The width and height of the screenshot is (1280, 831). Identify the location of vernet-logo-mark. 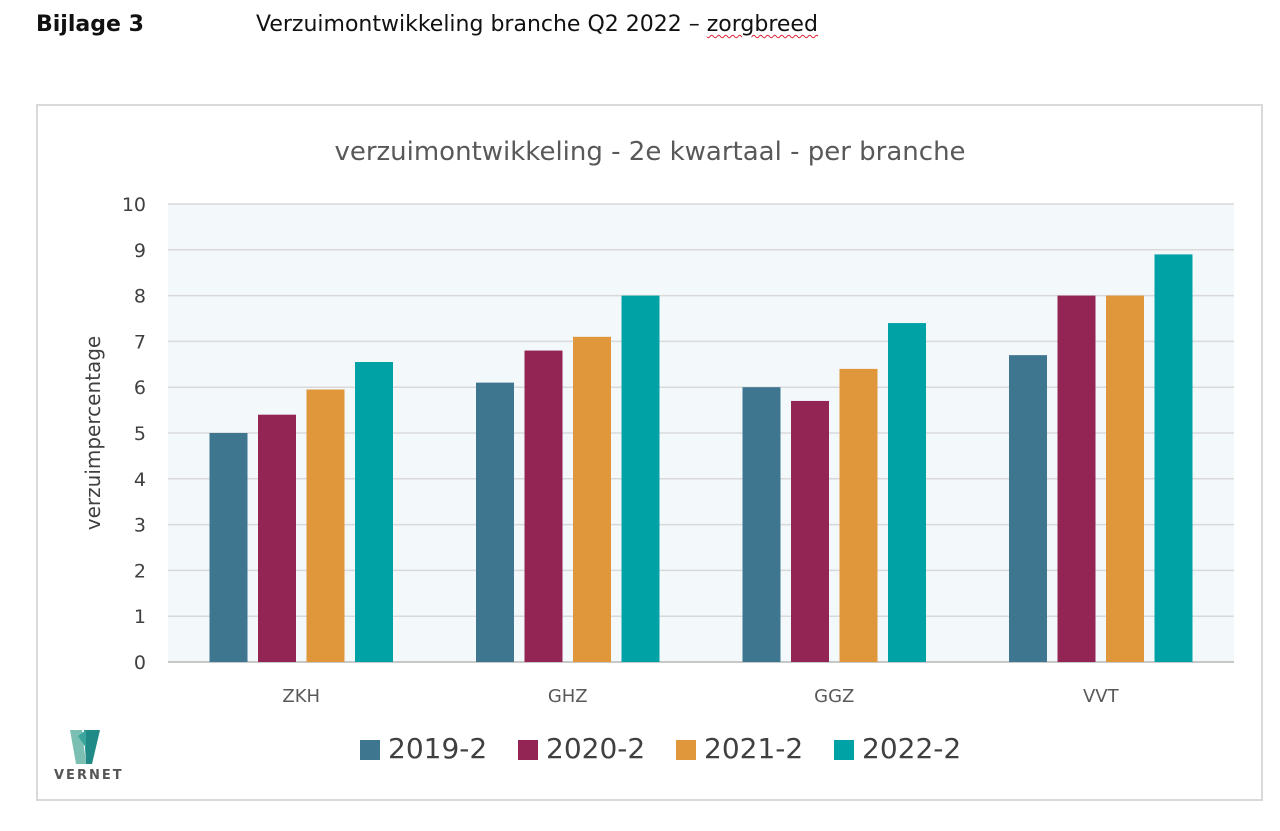
(85, 747).